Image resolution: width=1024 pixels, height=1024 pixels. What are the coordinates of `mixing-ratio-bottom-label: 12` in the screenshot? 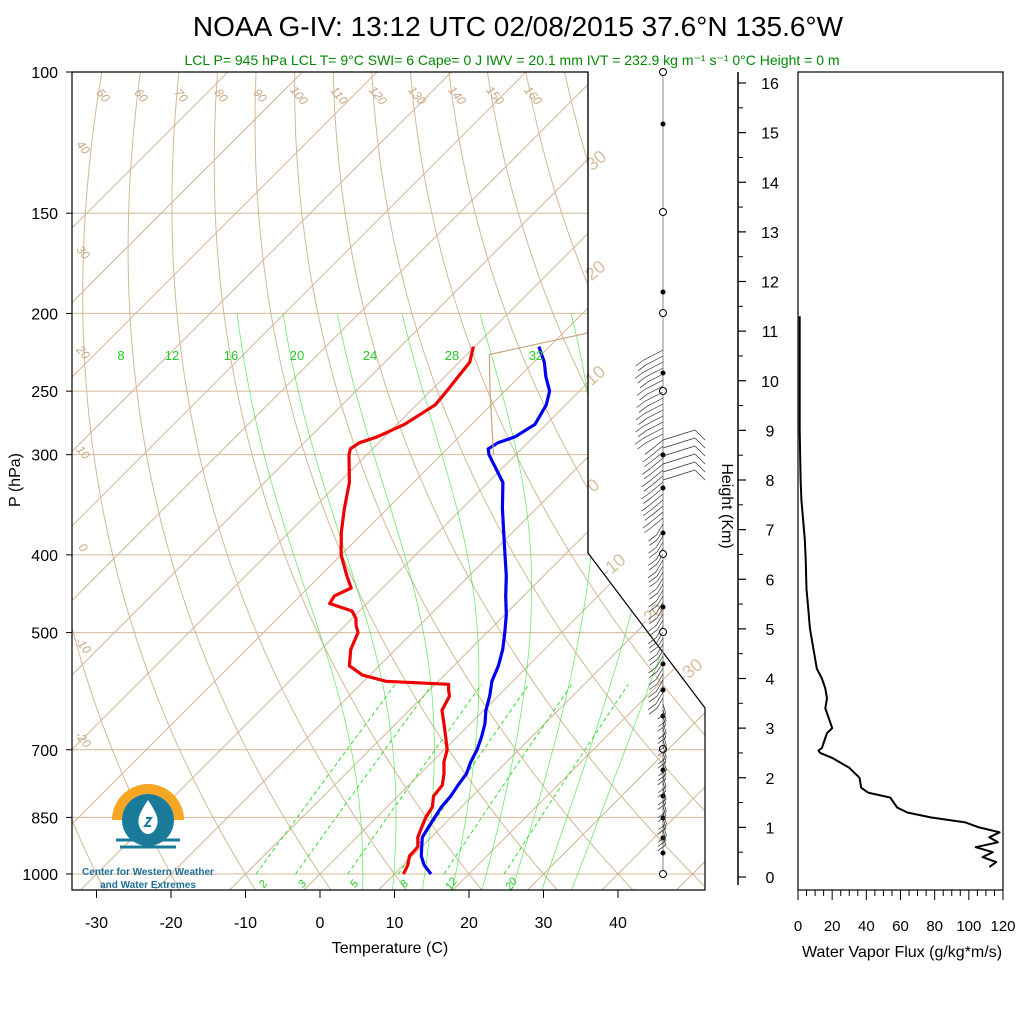 It's located at (451, 884).